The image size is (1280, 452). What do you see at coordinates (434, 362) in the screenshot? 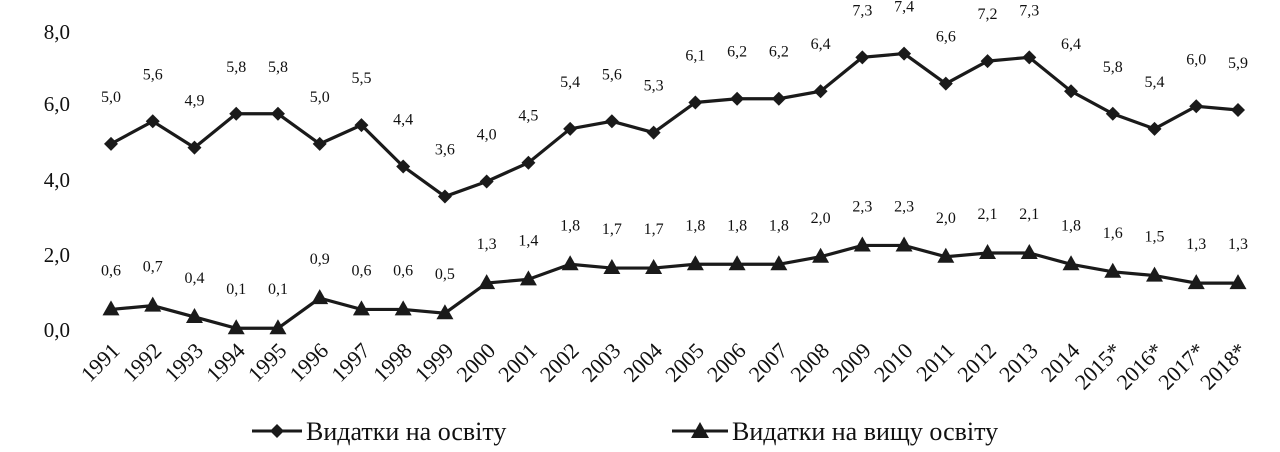
I see `x-tick-label: 1999` at bounding box center [434, 362].